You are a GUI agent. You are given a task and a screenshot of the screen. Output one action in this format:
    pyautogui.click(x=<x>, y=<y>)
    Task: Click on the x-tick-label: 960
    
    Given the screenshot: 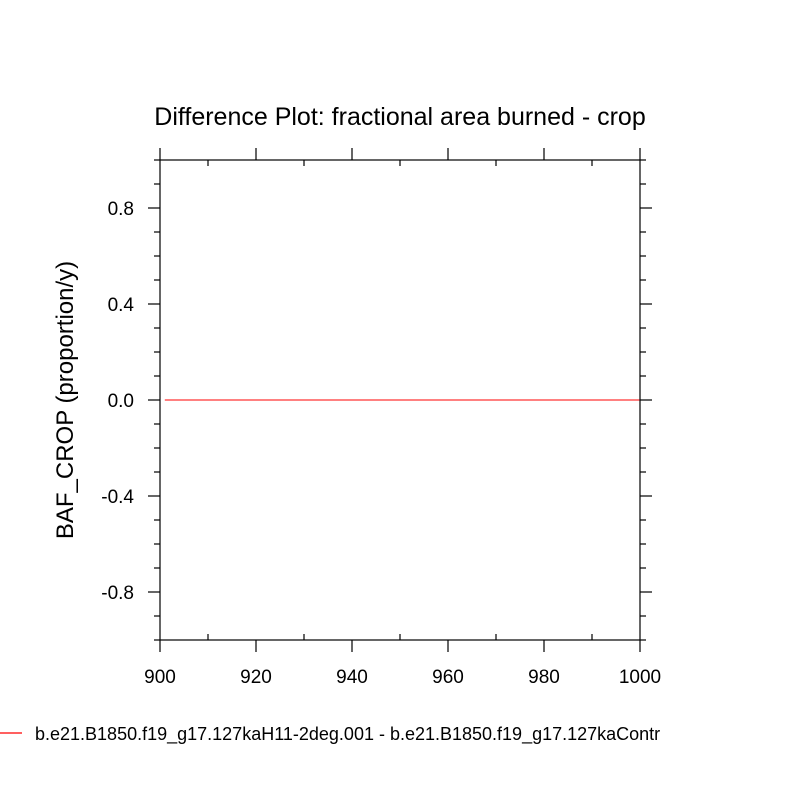 What is the action you would take?
    pyautogui.click(x=448, y=677)
    